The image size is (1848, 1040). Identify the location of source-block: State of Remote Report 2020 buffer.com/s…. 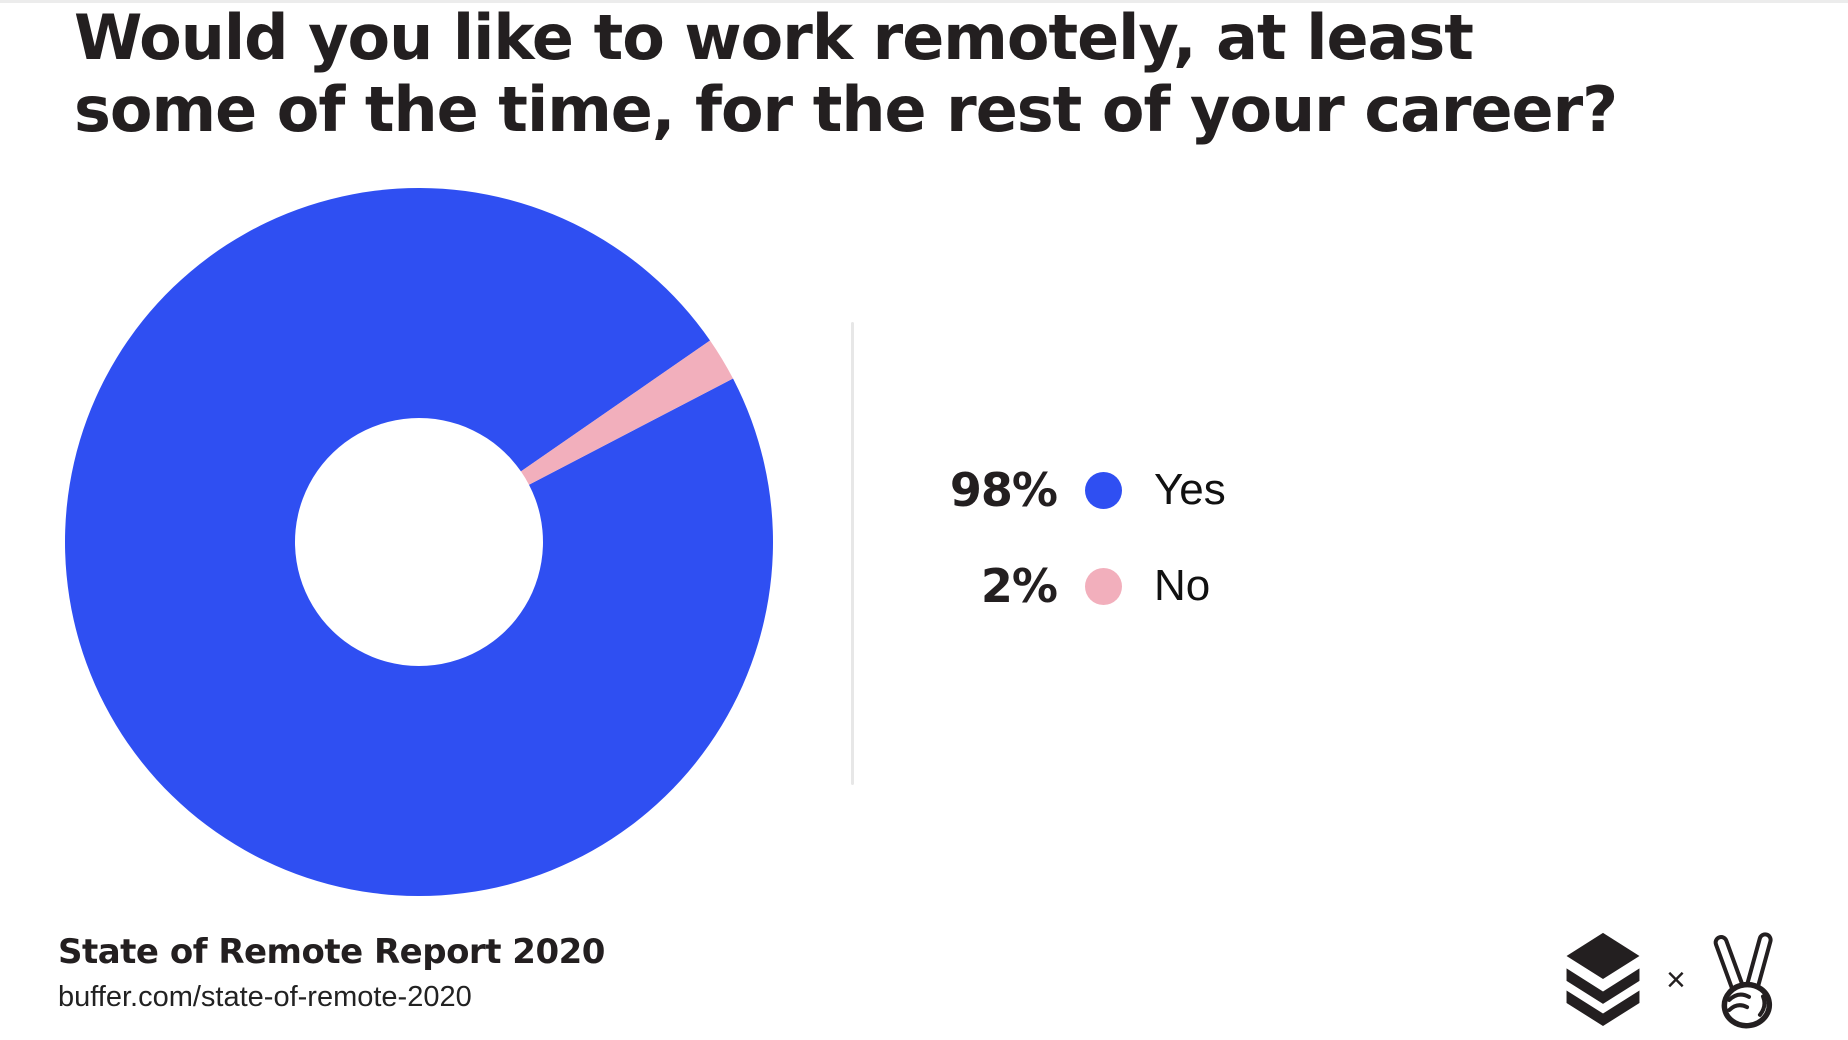
(331, 973).